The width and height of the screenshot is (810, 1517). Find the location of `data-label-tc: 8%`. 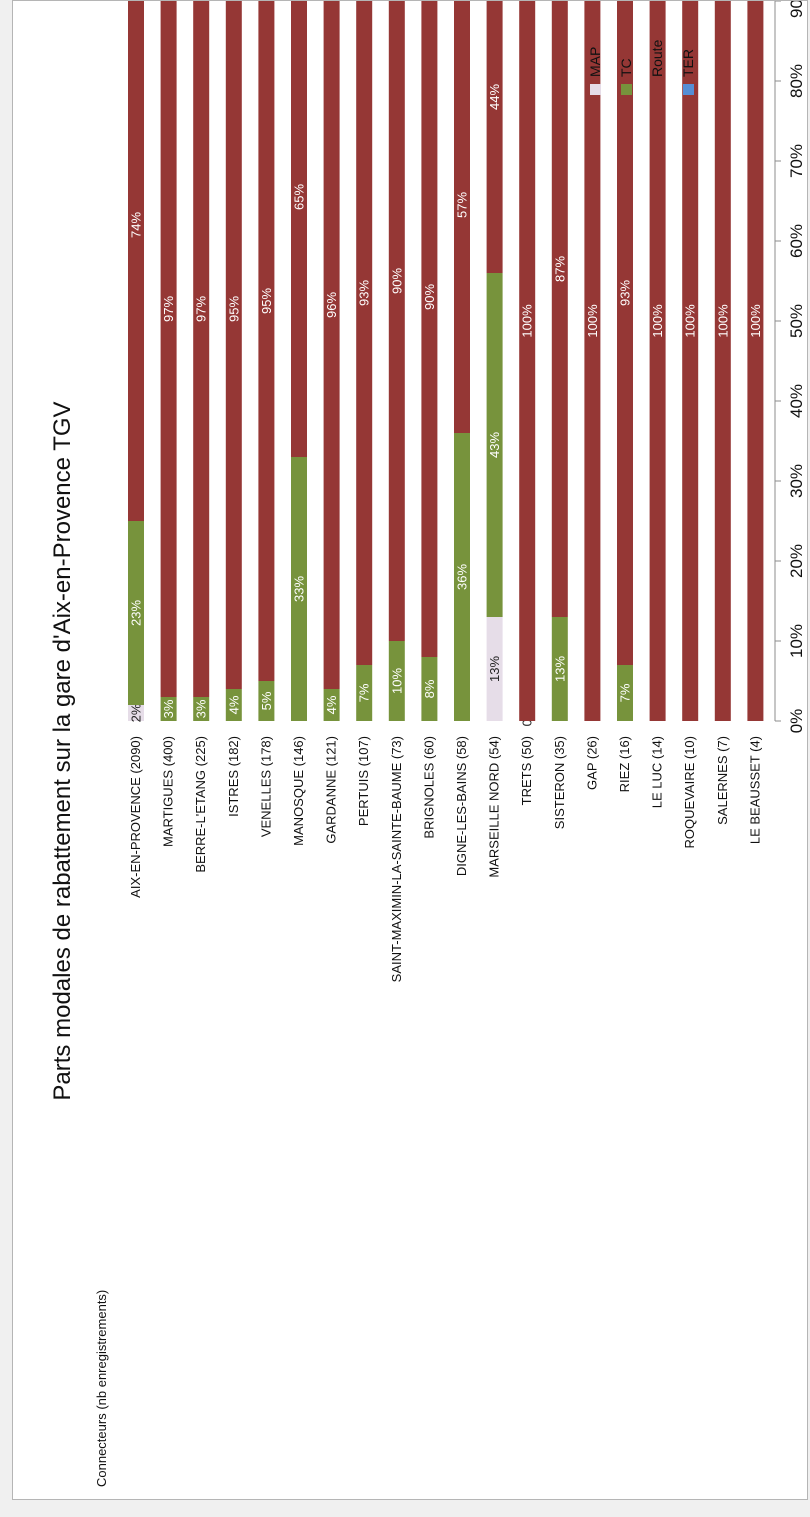

data-label-tc: 8% is located at coordinates (429, 688).